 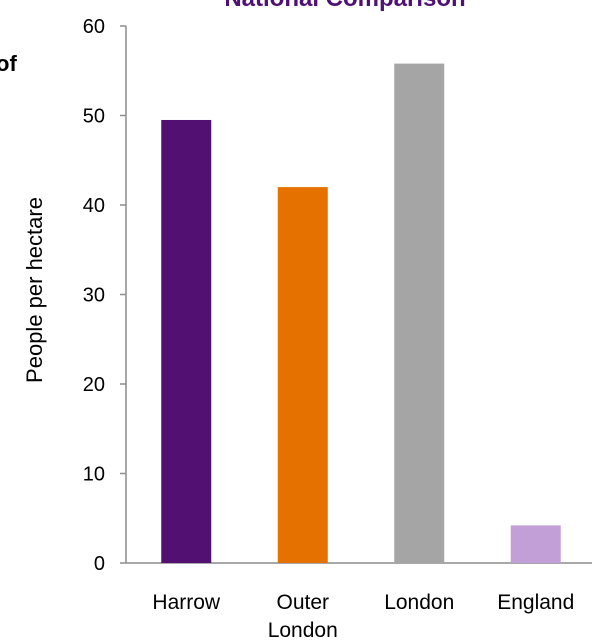 I want to click on x-category-label: England, so click(x=535, y=602).